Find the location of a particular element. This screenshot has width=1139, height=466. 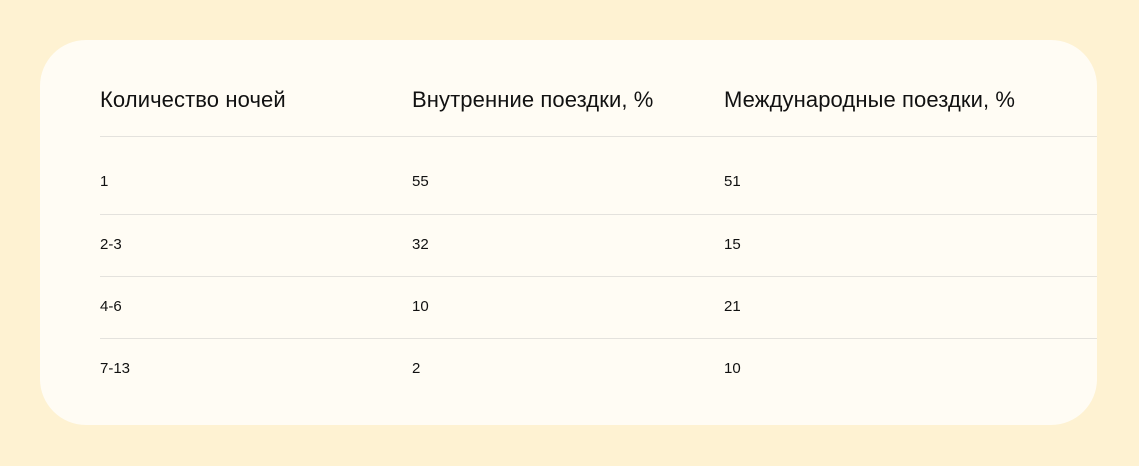

cell-international: 21 is located at coordinates (732, 306).